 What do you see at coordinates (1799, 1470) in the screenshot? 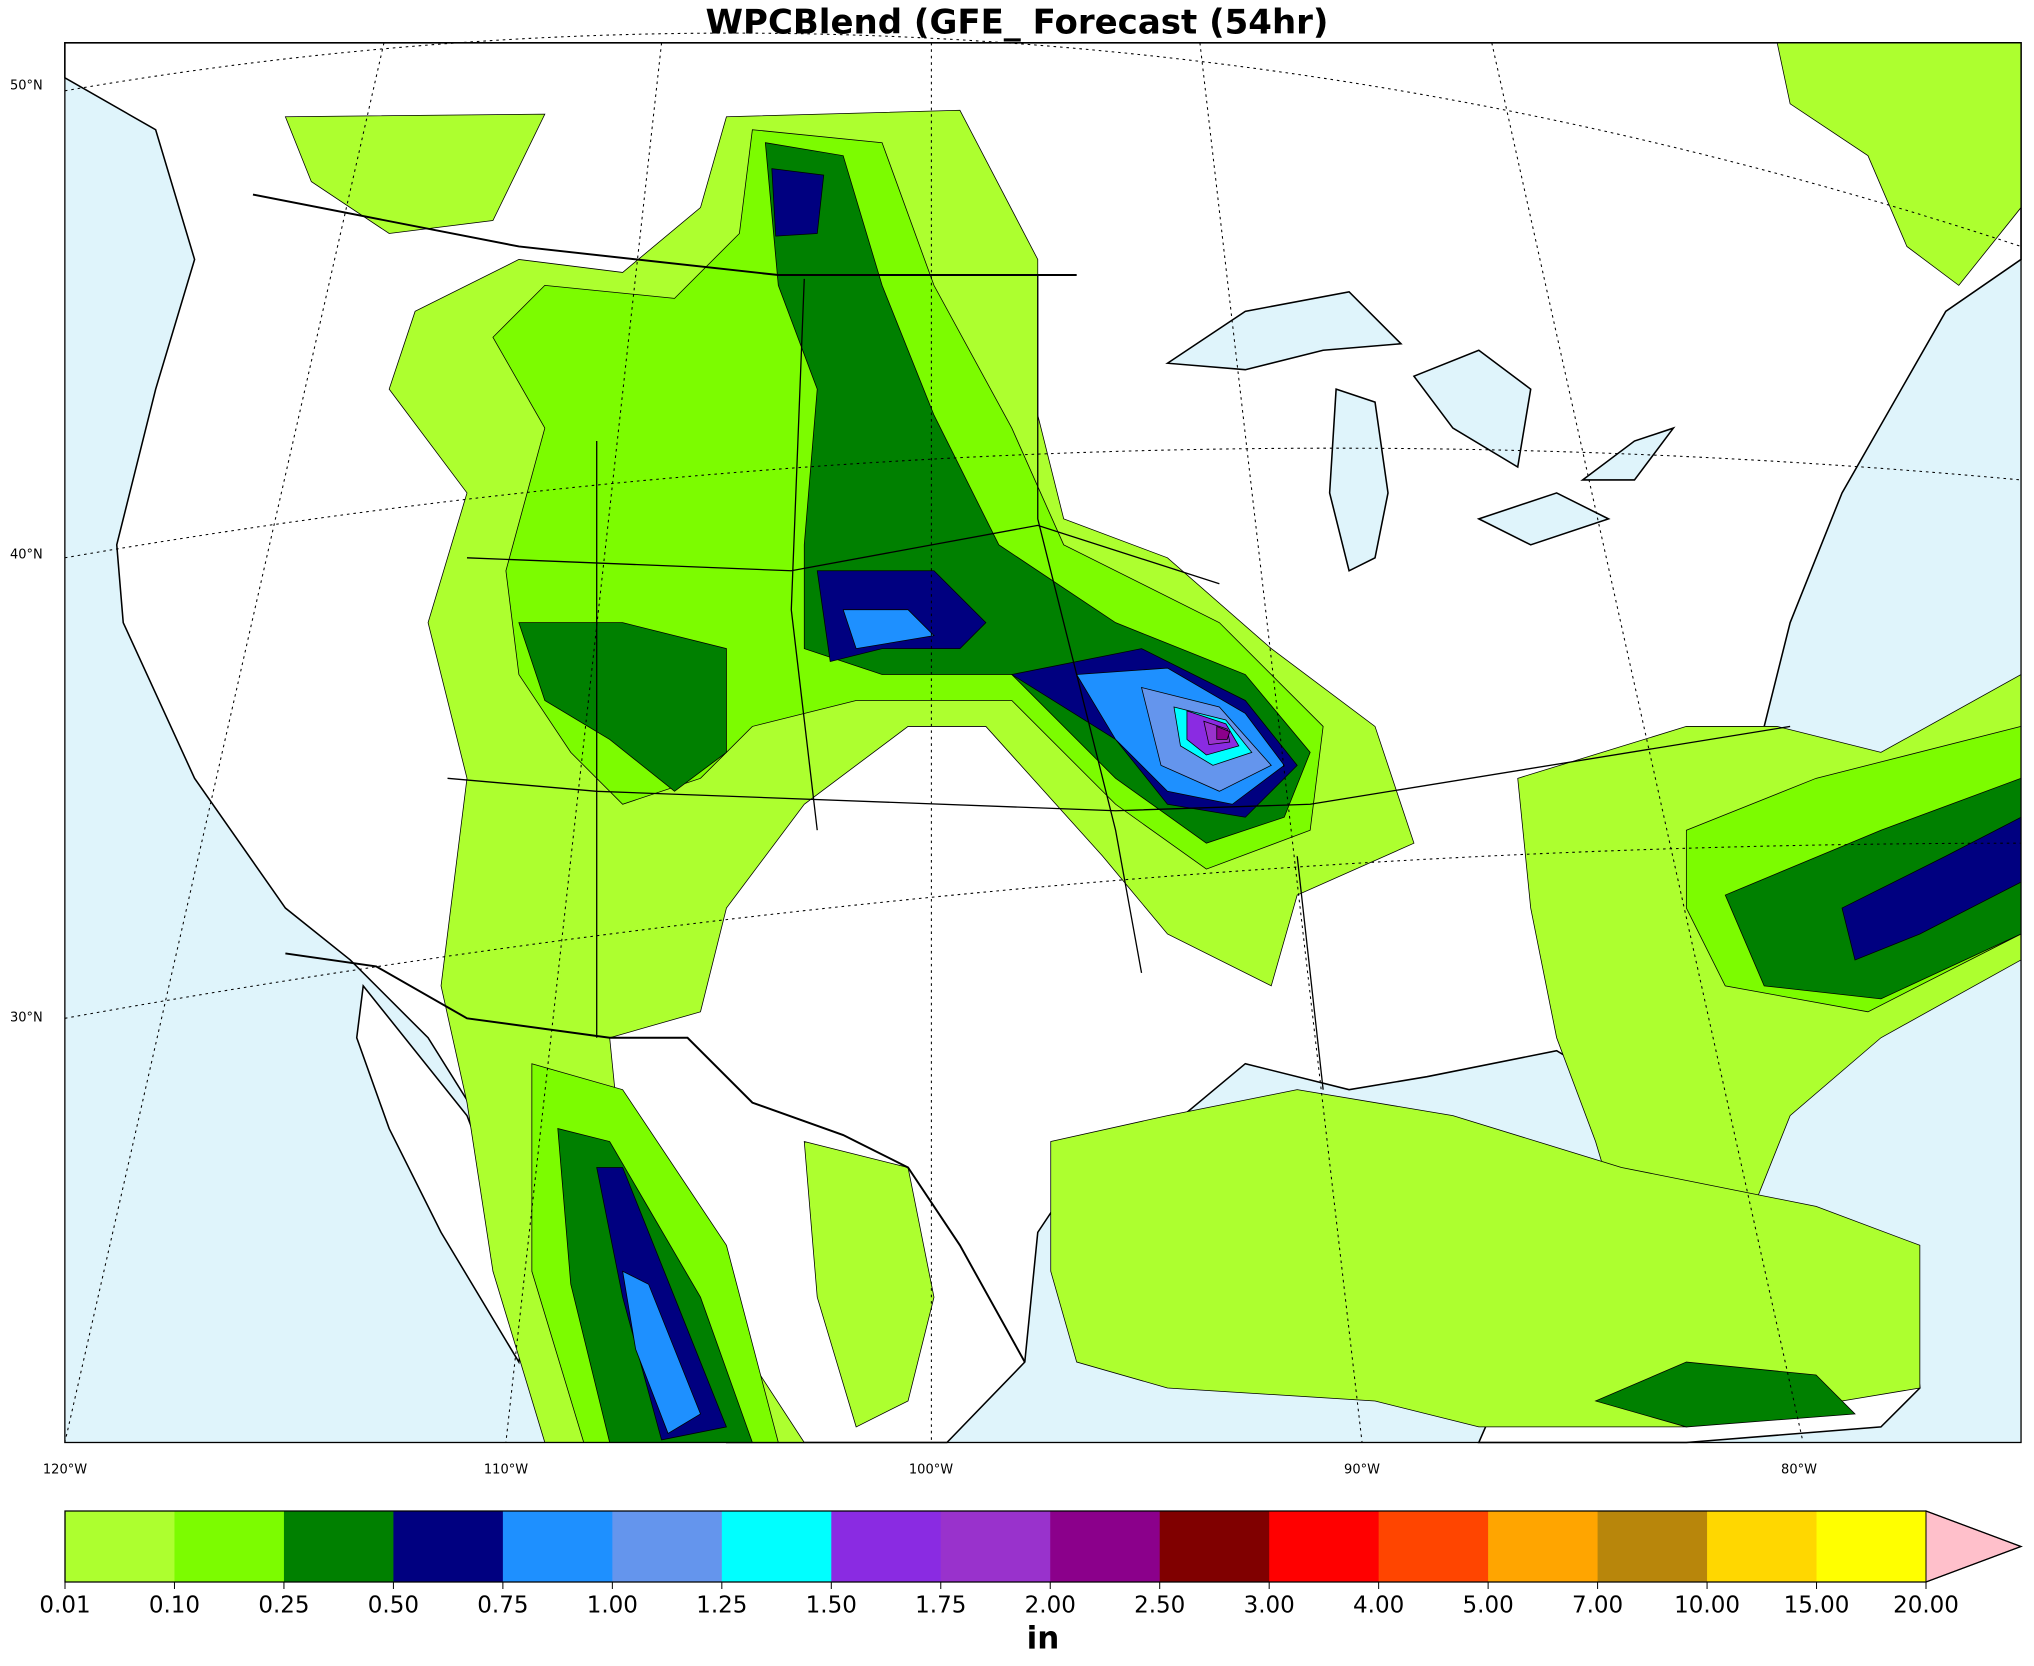
I see `lon-label: 80°W` at bounding box center [1799, 1470].